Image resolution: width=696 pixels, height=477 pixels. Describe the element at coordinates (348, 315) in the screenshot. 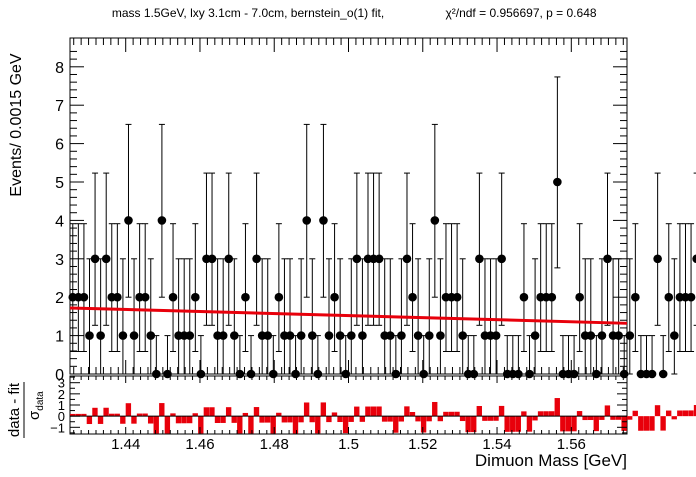

I see `fit-curve` at that location.